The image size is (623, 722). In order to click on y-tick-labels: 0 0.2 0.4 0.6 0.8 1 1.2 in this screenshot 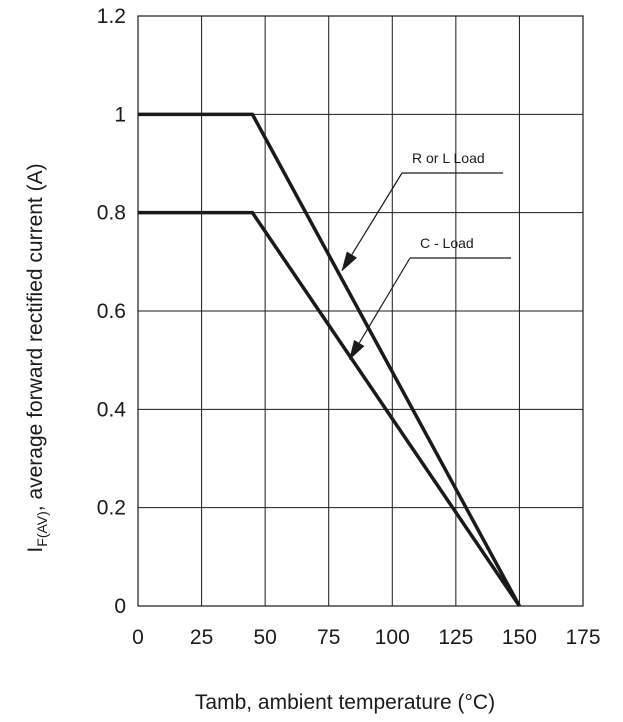, I will do `click(112, 311)`.